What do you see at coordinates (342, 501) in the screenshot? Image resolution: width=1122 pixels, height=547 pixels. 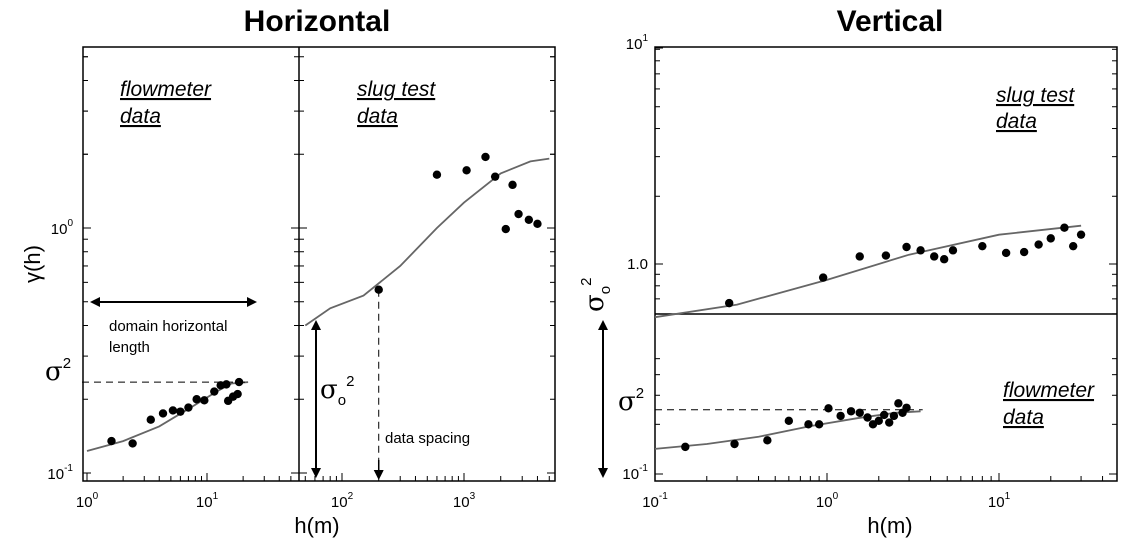 I see `slugtest-x-tick-label: 10²` at bounding box center [342, 501].